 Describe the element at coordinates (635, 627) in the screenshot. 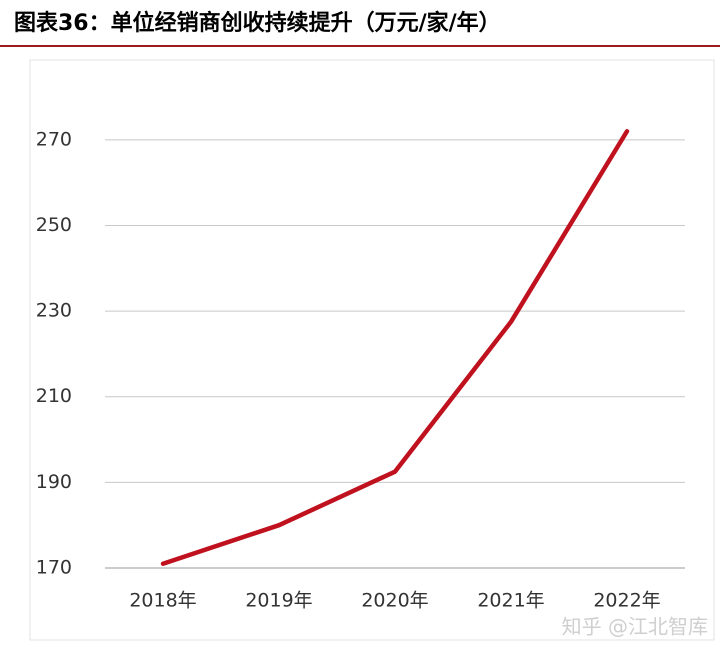

I see `watermark: 知乎 @江北智库` at that location.